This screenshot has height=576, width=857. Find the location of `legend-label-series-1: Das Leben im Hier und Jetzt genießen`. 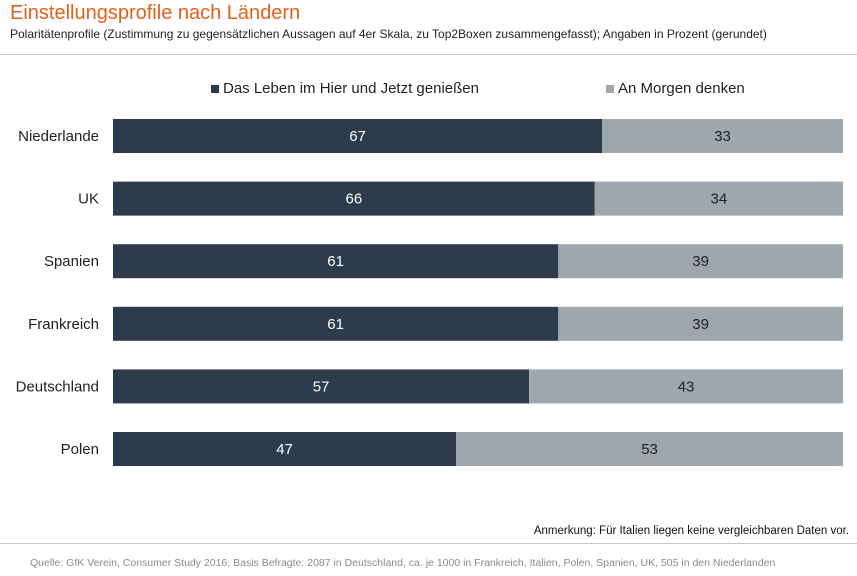

legend-label-series-1: Das Leben im Hier und Jetzt genießen is located at coordinates (351, 88).